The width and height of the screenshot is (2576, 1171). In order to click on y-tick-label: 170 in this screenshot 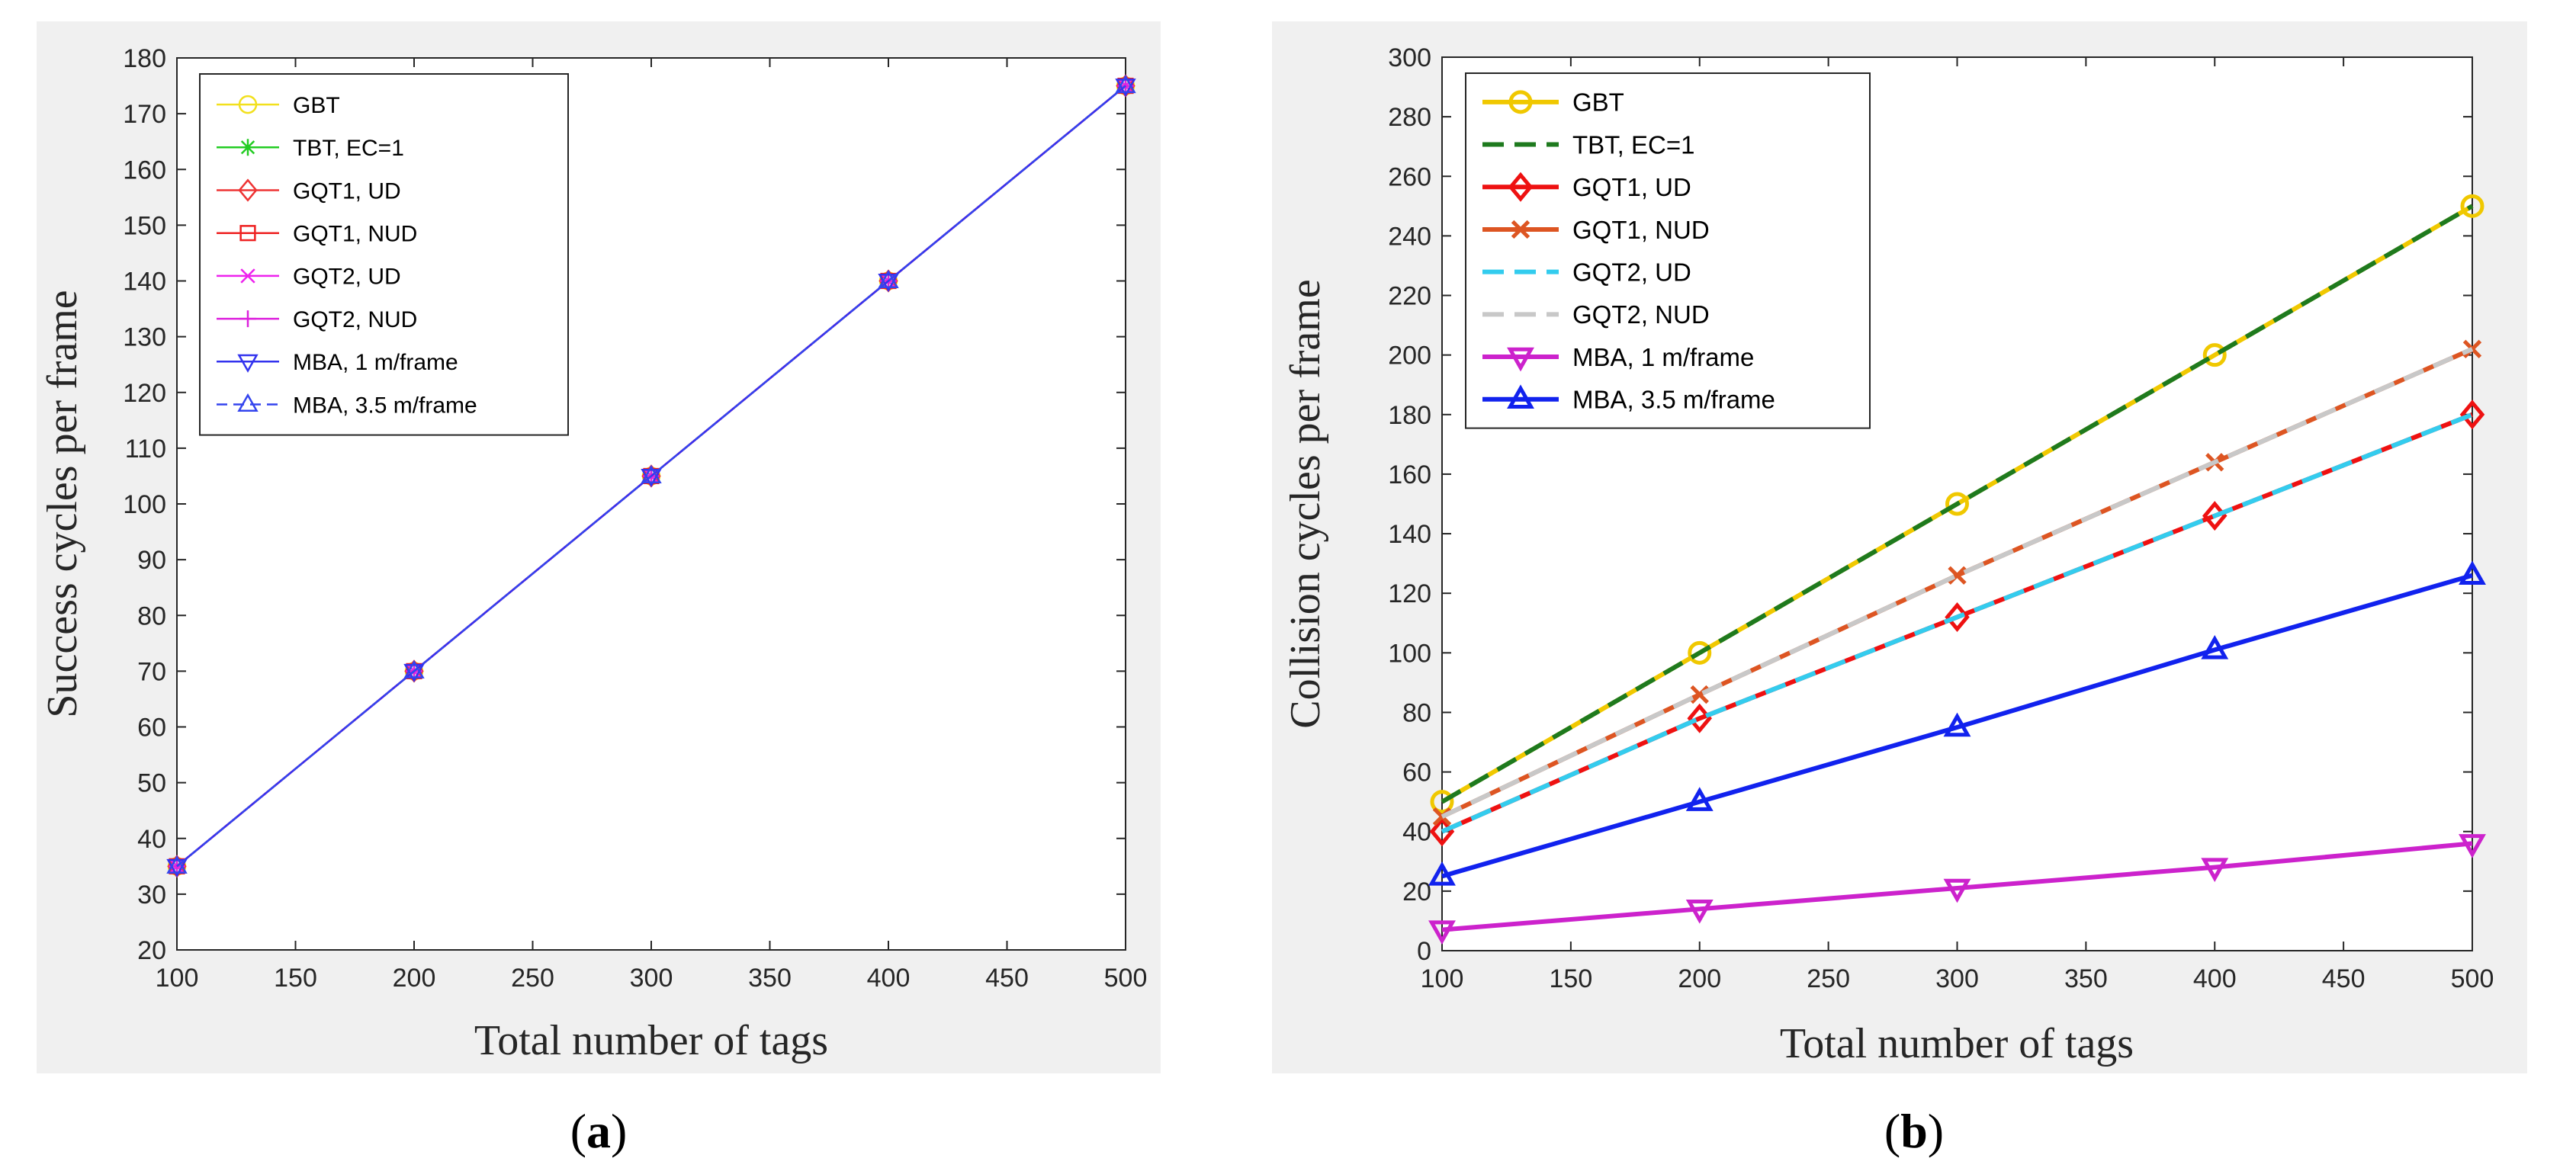, I will do `click(144, 115)`.